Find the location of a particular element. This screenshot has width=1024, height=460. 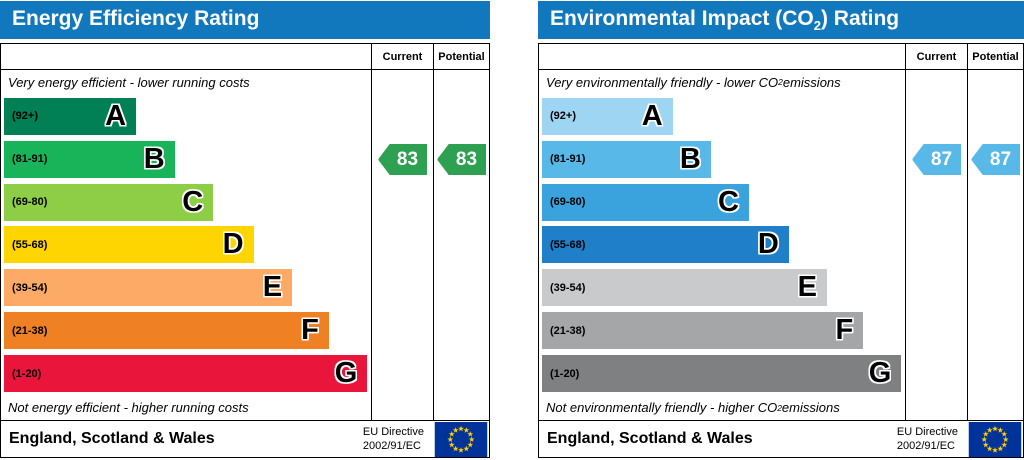

current-column: 83 is located at coordinates (402, 245).